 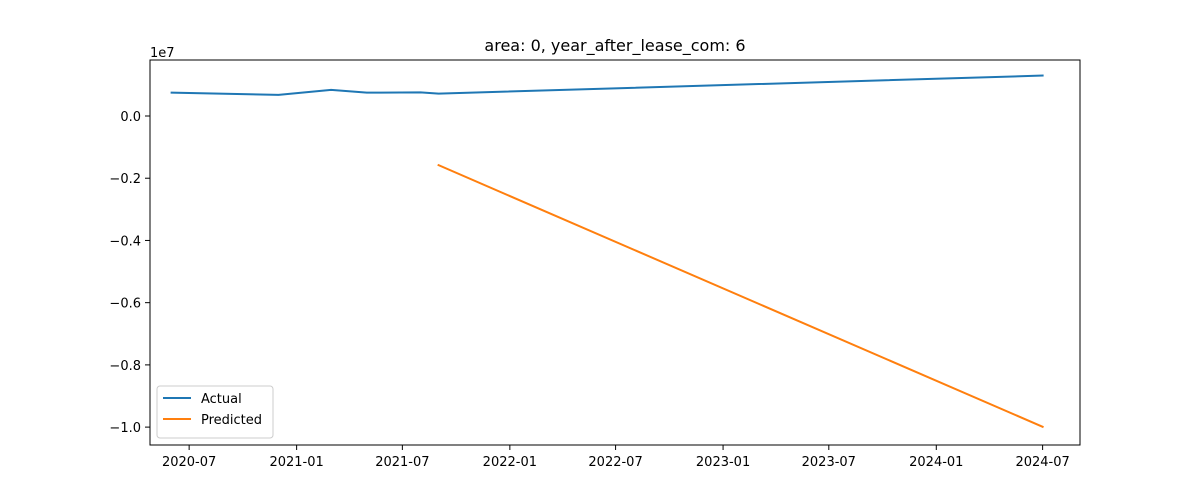 I want to click on chart-title: area: 0, year_after_lease_com: 6, so click(x=614, y=46).